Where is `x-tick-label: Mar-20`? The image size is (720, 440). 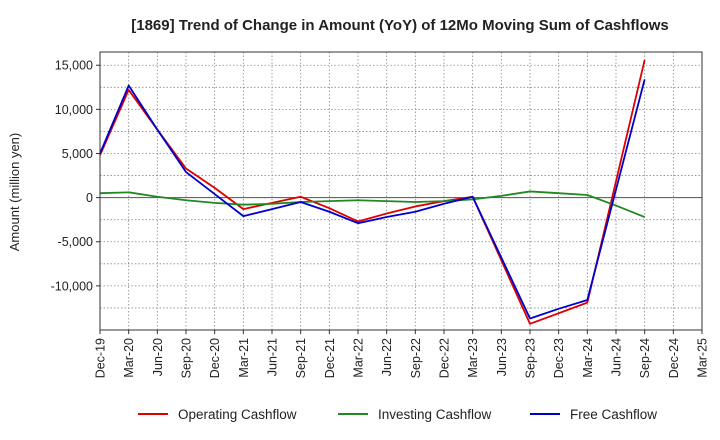
x-tick-label: Mar-20 is located at coordinates (129, 358).